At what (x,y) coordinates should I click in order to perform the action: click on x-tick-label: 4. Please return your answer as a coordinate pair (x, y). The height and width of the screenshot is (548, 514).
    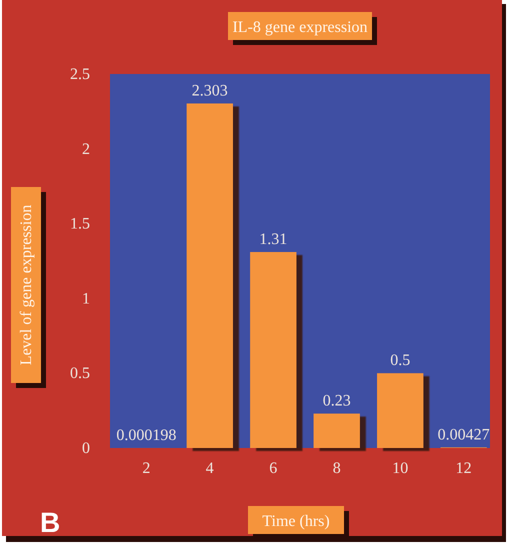
    Looking at the image, I should click on (210, 468).